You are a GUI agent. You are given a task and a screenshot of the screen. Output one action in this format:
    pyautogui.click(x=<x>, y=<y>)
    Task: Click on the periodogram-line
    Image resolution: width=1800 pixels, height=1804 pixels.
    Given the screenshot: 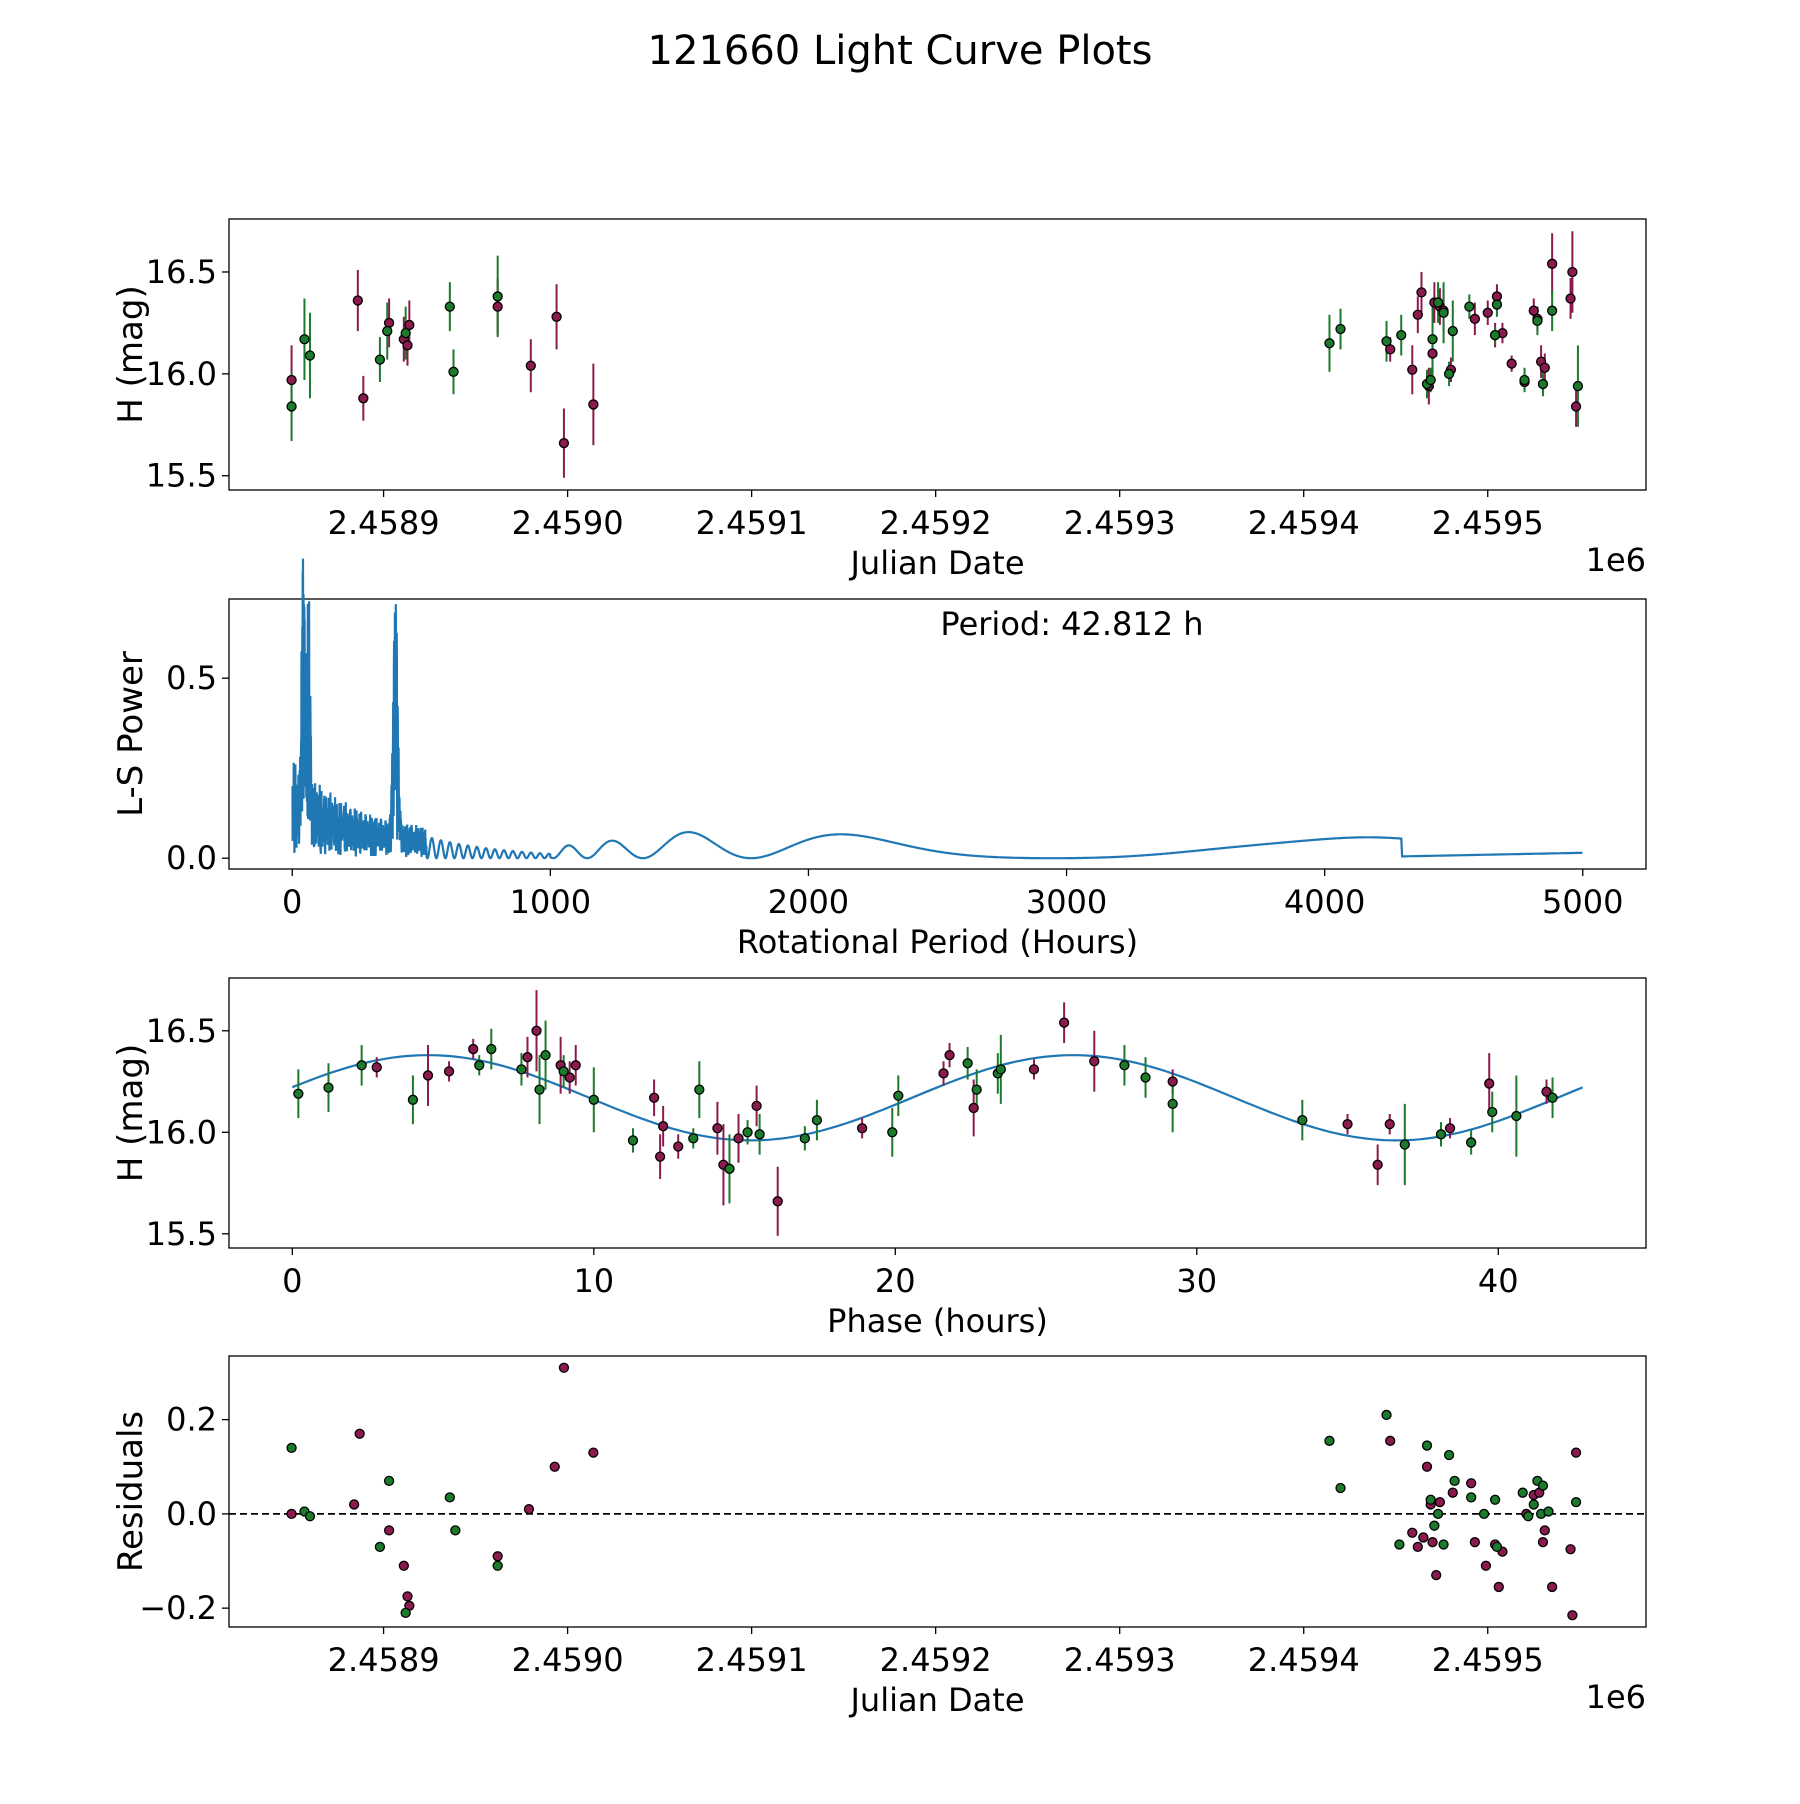 What is the action you would take?
    pyautogui.click(x=937, y=709)
    